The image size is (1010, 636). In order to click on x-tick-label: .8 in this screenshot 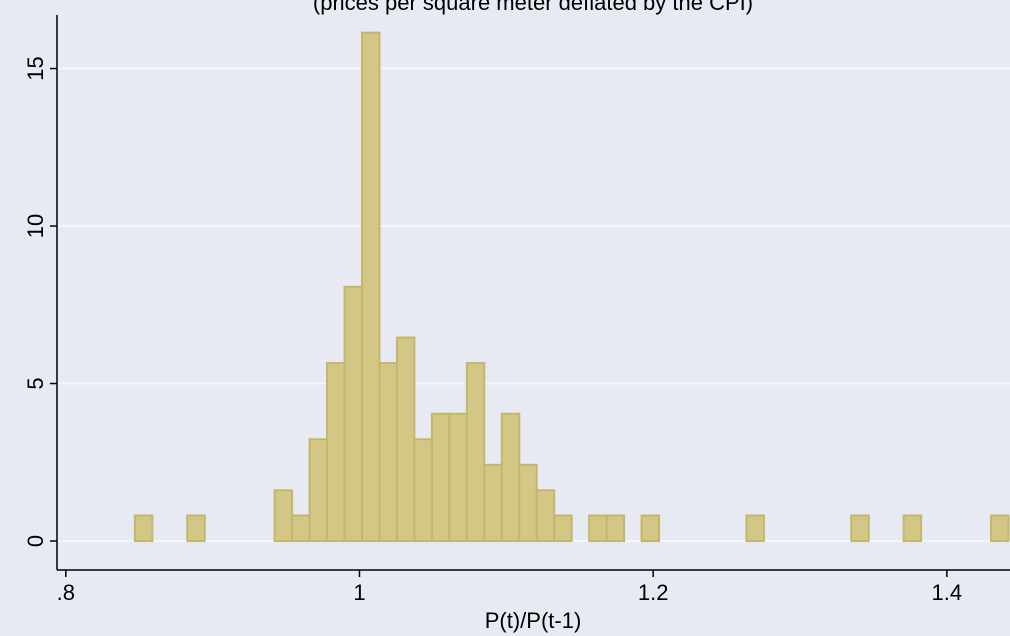, I will do `click(66, 592)`.